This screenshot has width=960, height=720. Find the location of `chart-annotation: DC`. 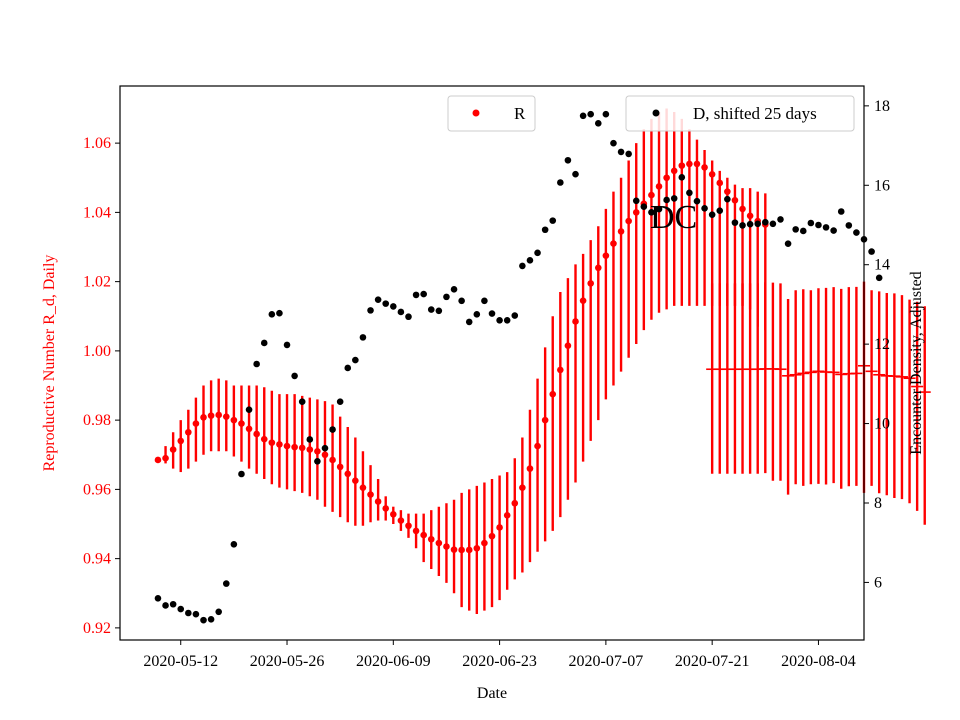

chart-annotation: DC is located at coordinates (673, 217).